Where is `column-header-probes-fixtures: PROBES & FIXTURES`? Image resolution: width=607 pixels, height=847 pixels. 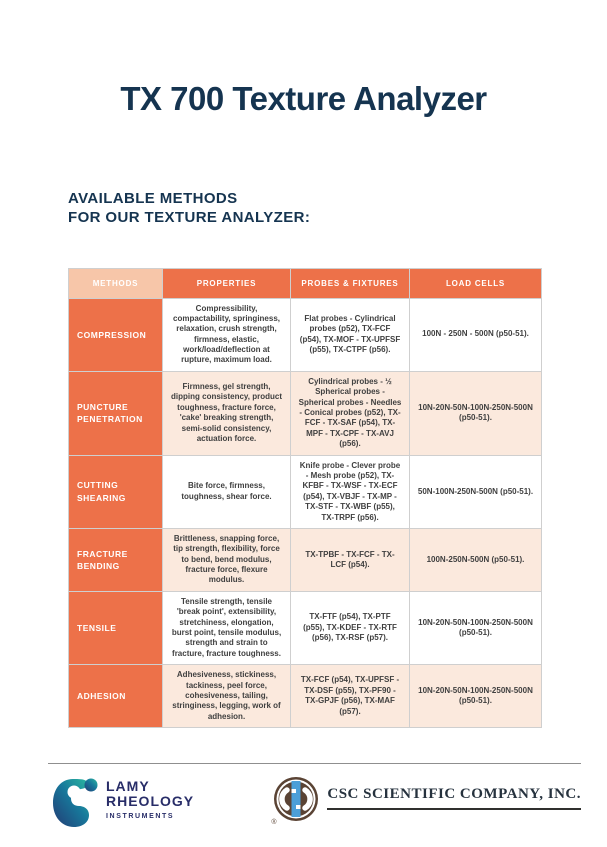
column-header-probes-fixtures: PROBES & FIXTURES is located at coordinates (350, 283).